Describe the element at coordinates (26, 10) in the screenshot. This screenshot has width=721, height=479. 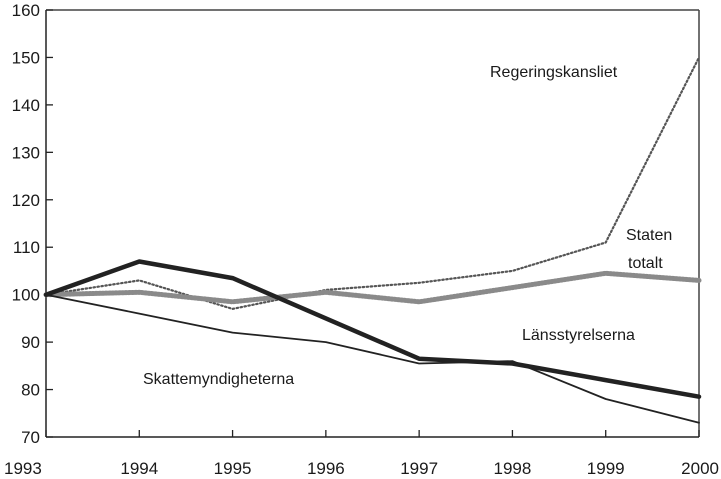
I see `y-tick-label: 160` at that location.